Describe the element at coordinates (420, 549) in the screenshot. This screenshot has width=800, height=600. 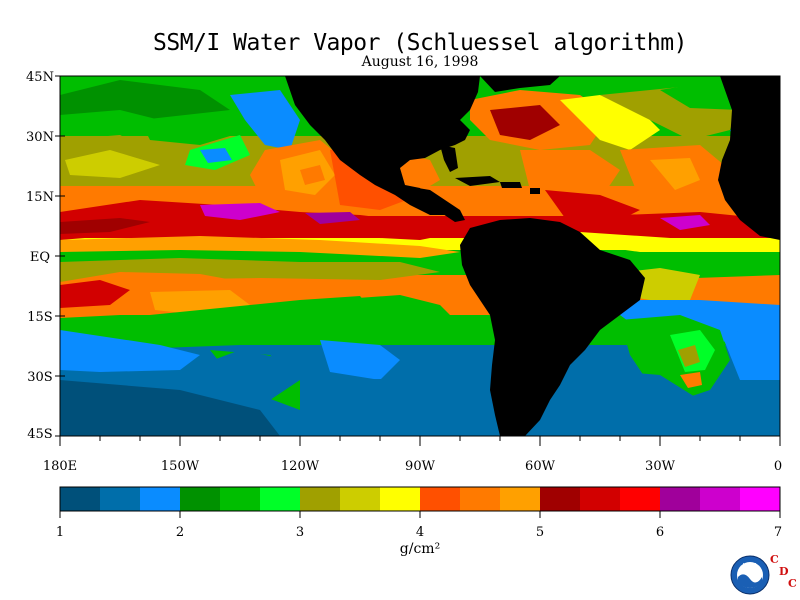
I see `colorbar-unit-label: g/cm²` at that location.